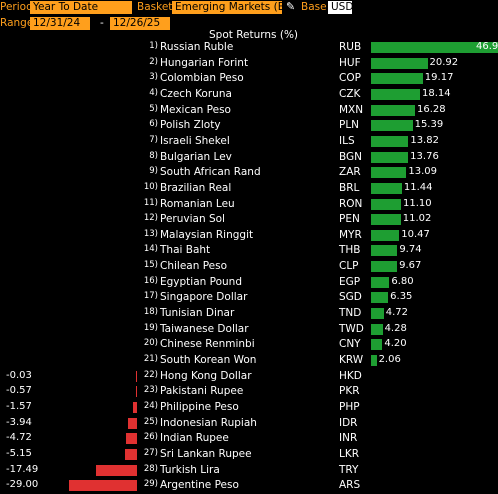 The height and width of the screenshot is (494, 498). Describe the element at coordinates (150, 343) in the screenshot. I see `row-rank: 20)` at that location.